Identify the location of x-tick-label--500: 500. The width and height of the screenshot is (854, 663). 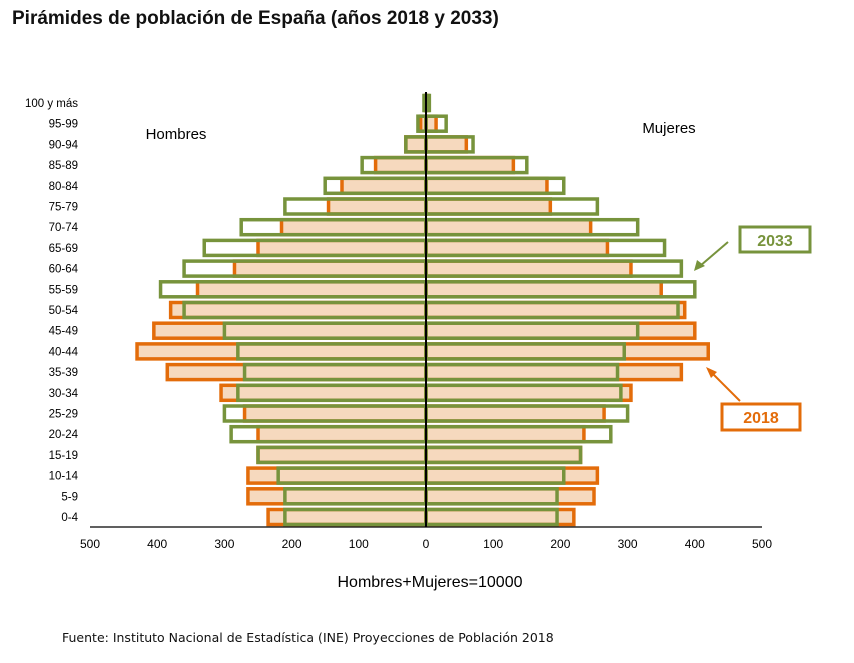
(90, 544).